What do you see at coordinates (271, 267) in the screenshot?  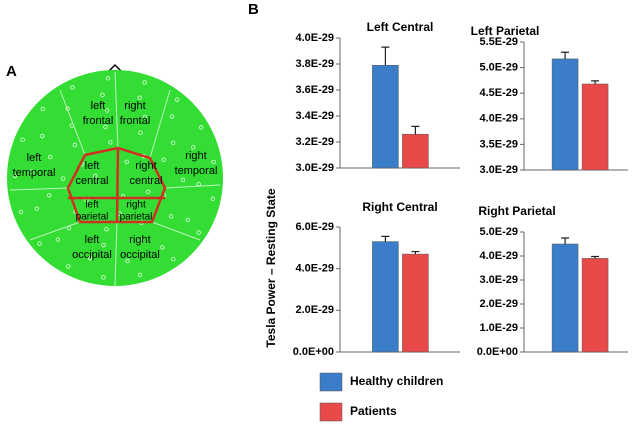 I see `y-axis-label: Tesla Power – Resting State` at bounding box center [271, 267].